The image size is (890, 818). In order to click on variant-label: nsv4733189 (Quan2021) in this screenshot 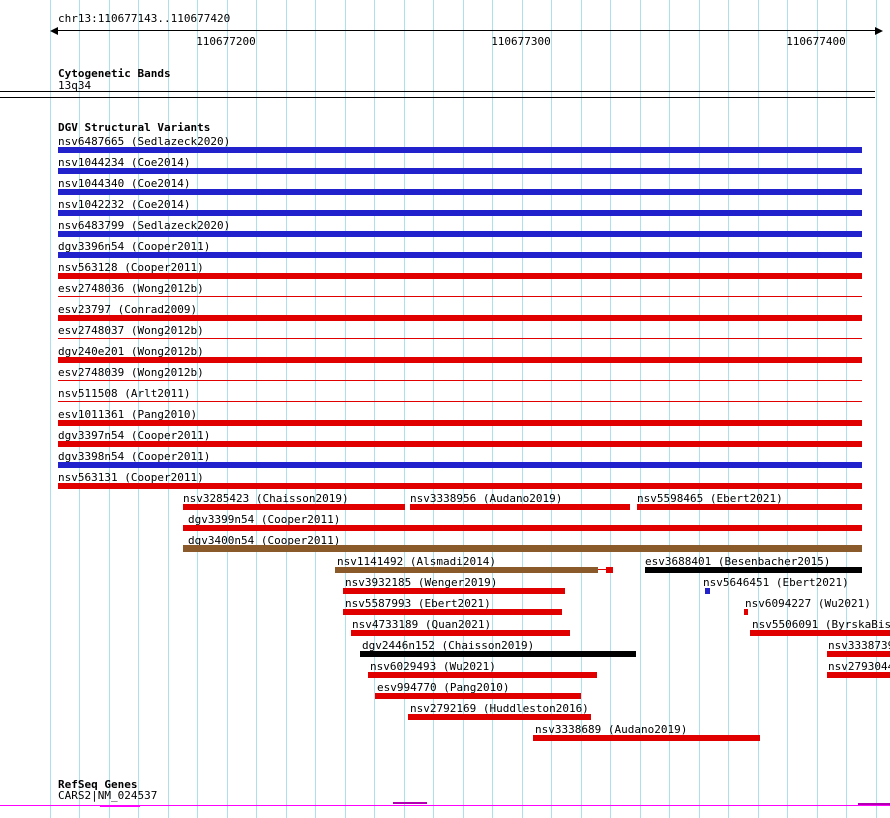, I will do `click(422, 624)`.